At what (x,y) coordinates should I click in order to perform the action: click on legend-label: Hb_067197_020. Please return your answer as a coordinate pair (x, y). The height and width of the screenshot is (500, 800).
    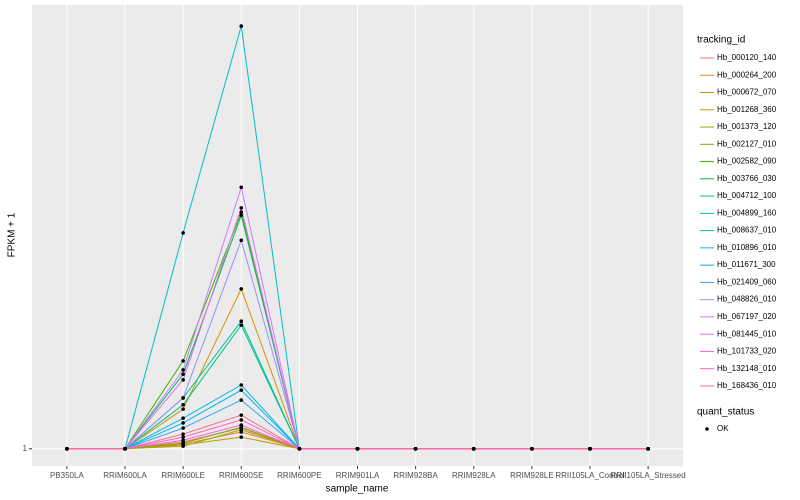
    Looking at the image, I should click on (747, 316).